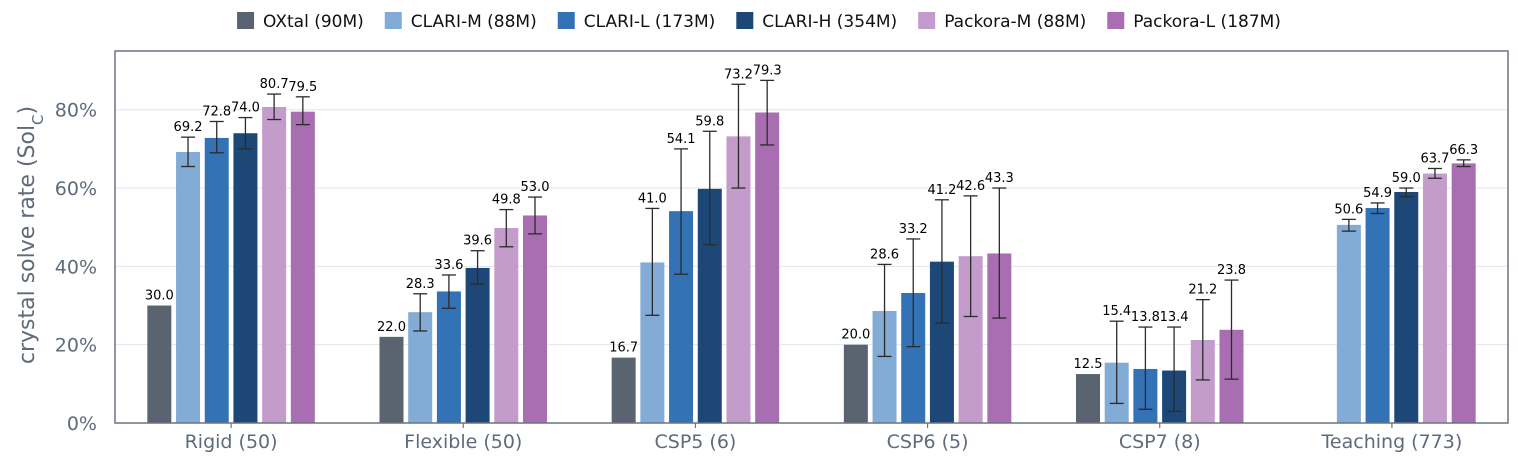 The image size is (1518, 460). What do you see at coordinates (274, 84) in the screenshot?
I see `data-label: 80.7` at bounding box center [274, 84].